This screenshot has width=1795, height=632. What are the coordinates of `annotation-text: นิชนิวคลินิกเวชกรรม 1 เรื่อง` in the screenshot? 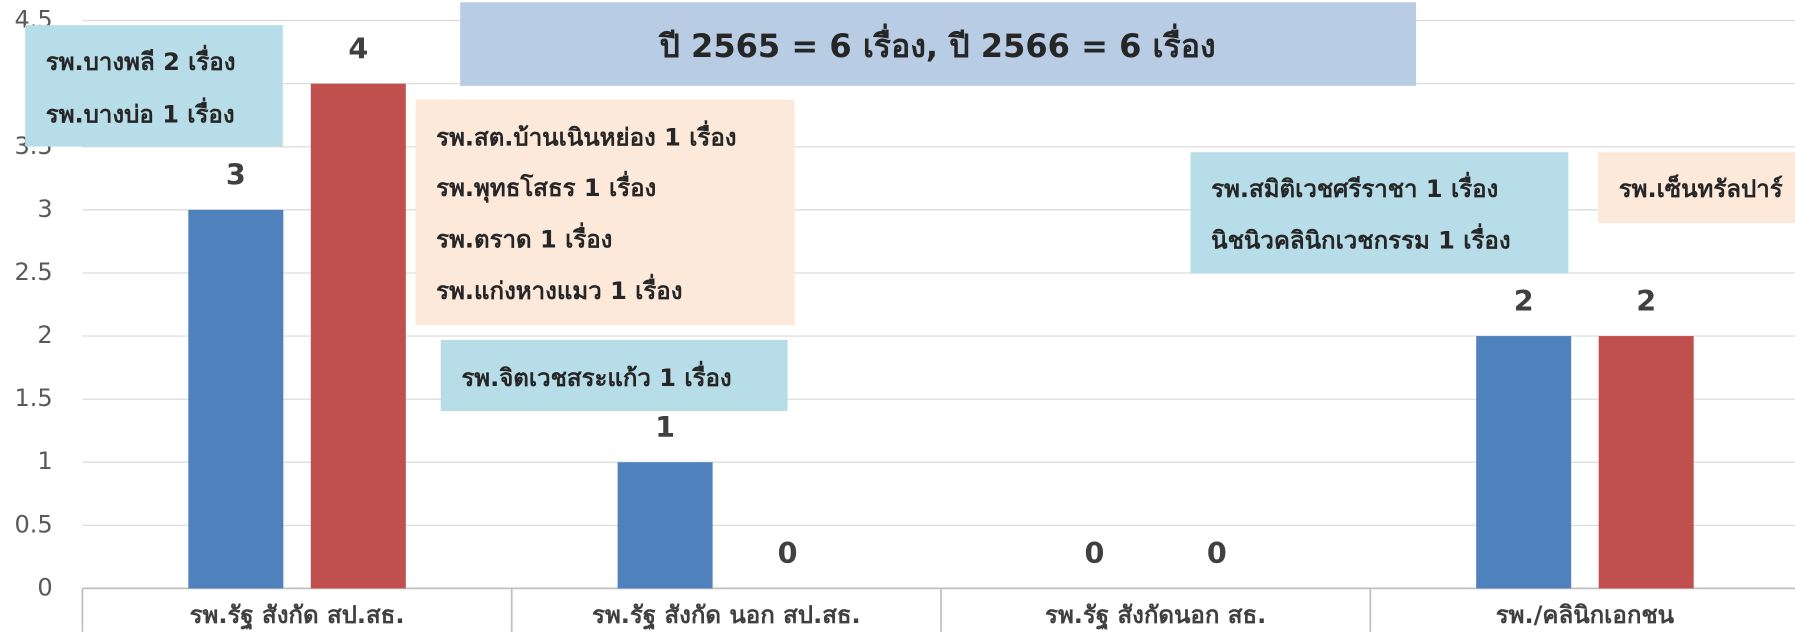 It's located at (1360, 239).